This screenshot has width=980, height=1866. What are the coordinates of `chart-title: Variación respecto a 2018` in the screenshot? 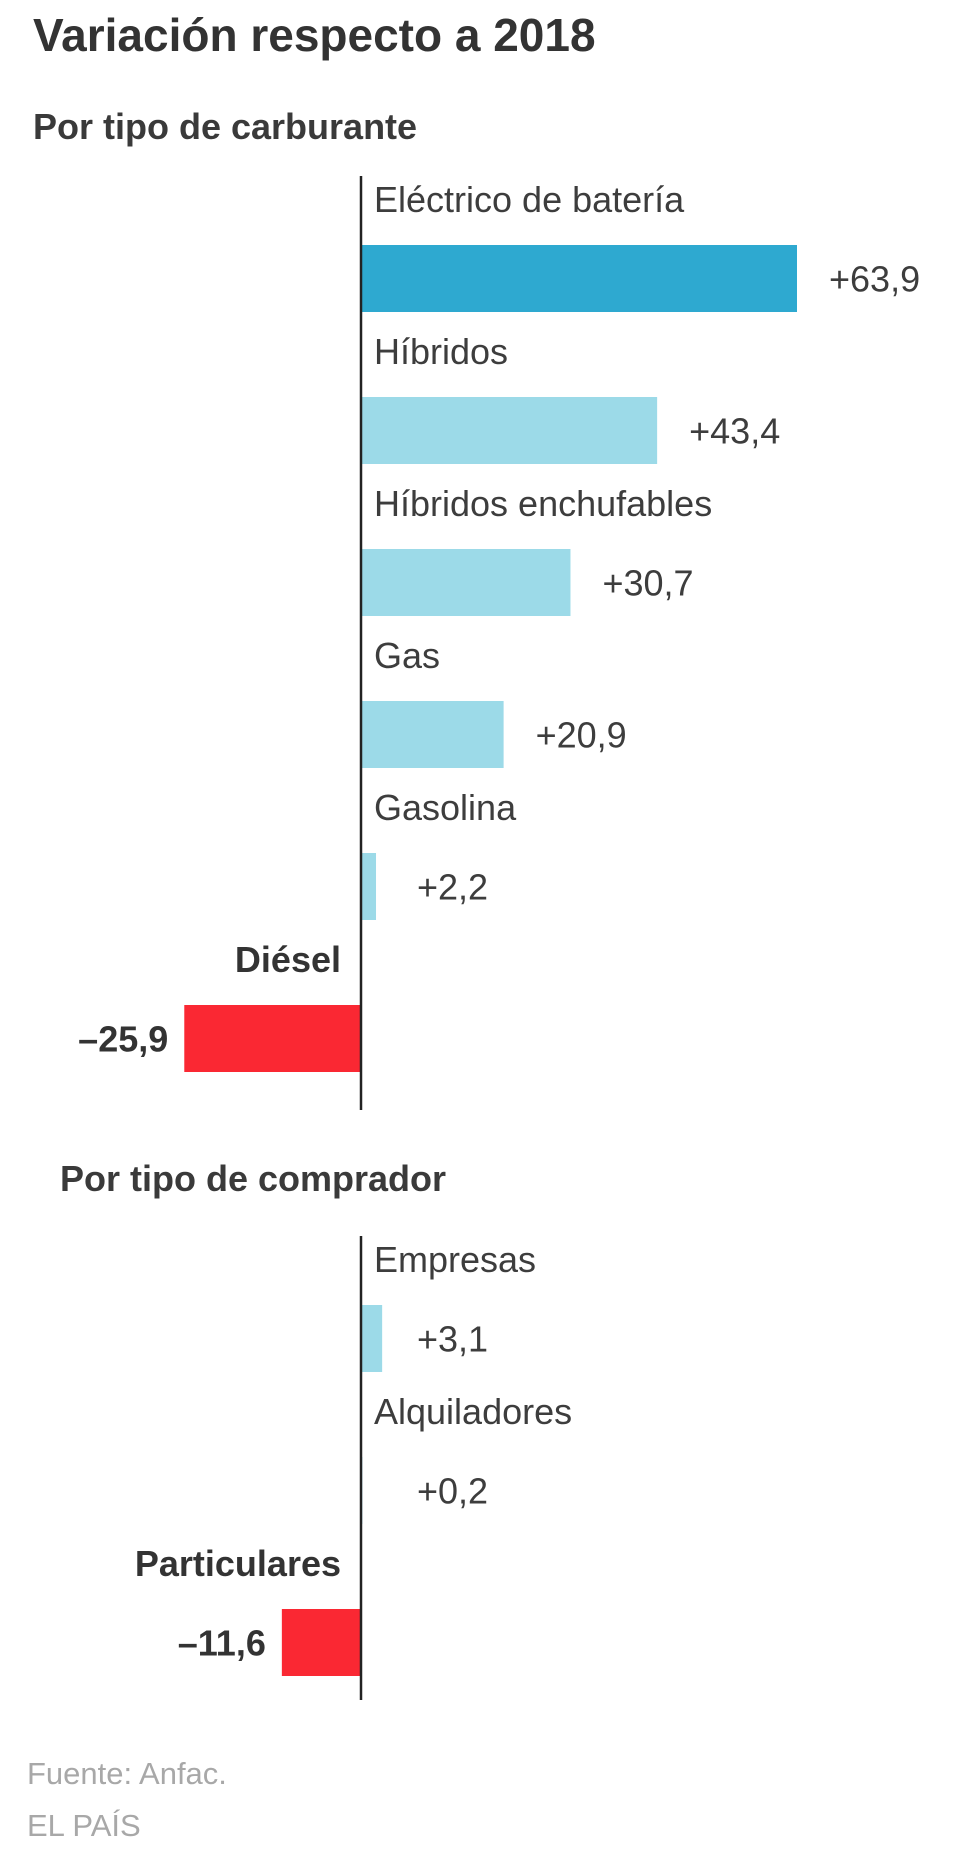 It's located at (314, 35).